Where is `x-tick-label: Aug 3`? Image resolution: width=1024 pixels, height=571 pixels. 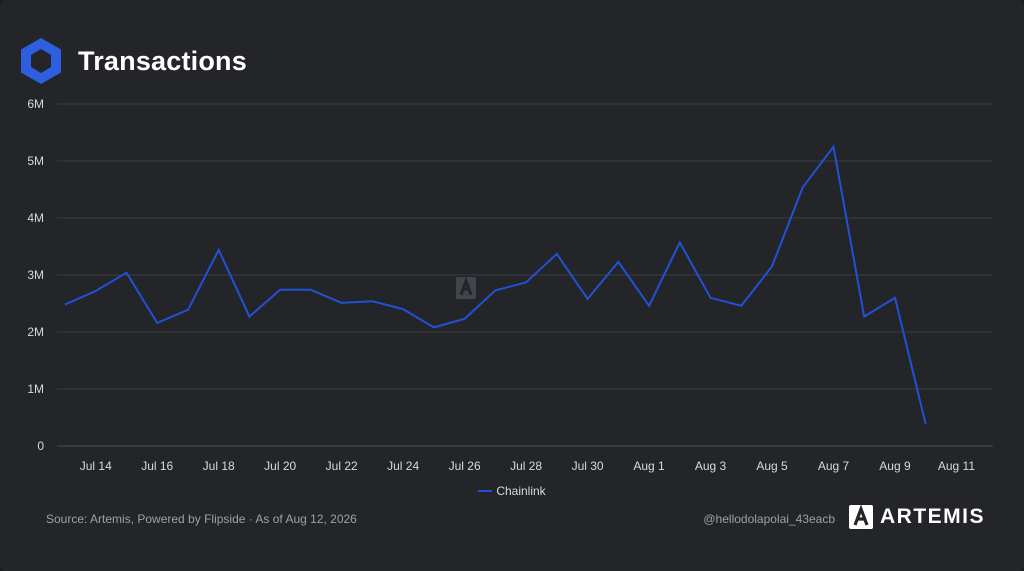
x-tick-label: Aug 3 is located at coordinates (711, 466).